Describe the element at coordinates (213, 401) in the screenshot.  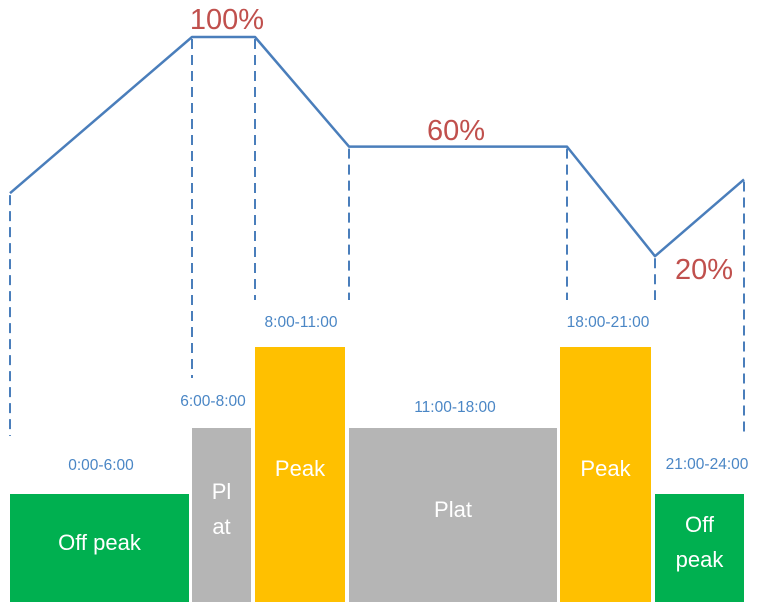
I see `time-label-6-8: 6:00-8:00` at that location.